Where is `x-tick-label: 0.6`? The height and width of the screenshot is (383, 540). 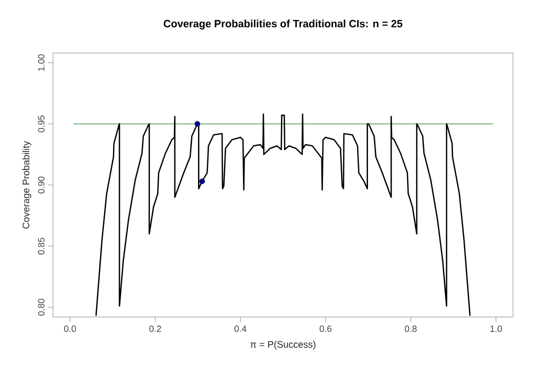 x-tick-label: 0.6 is located at coordinates (326, 329).